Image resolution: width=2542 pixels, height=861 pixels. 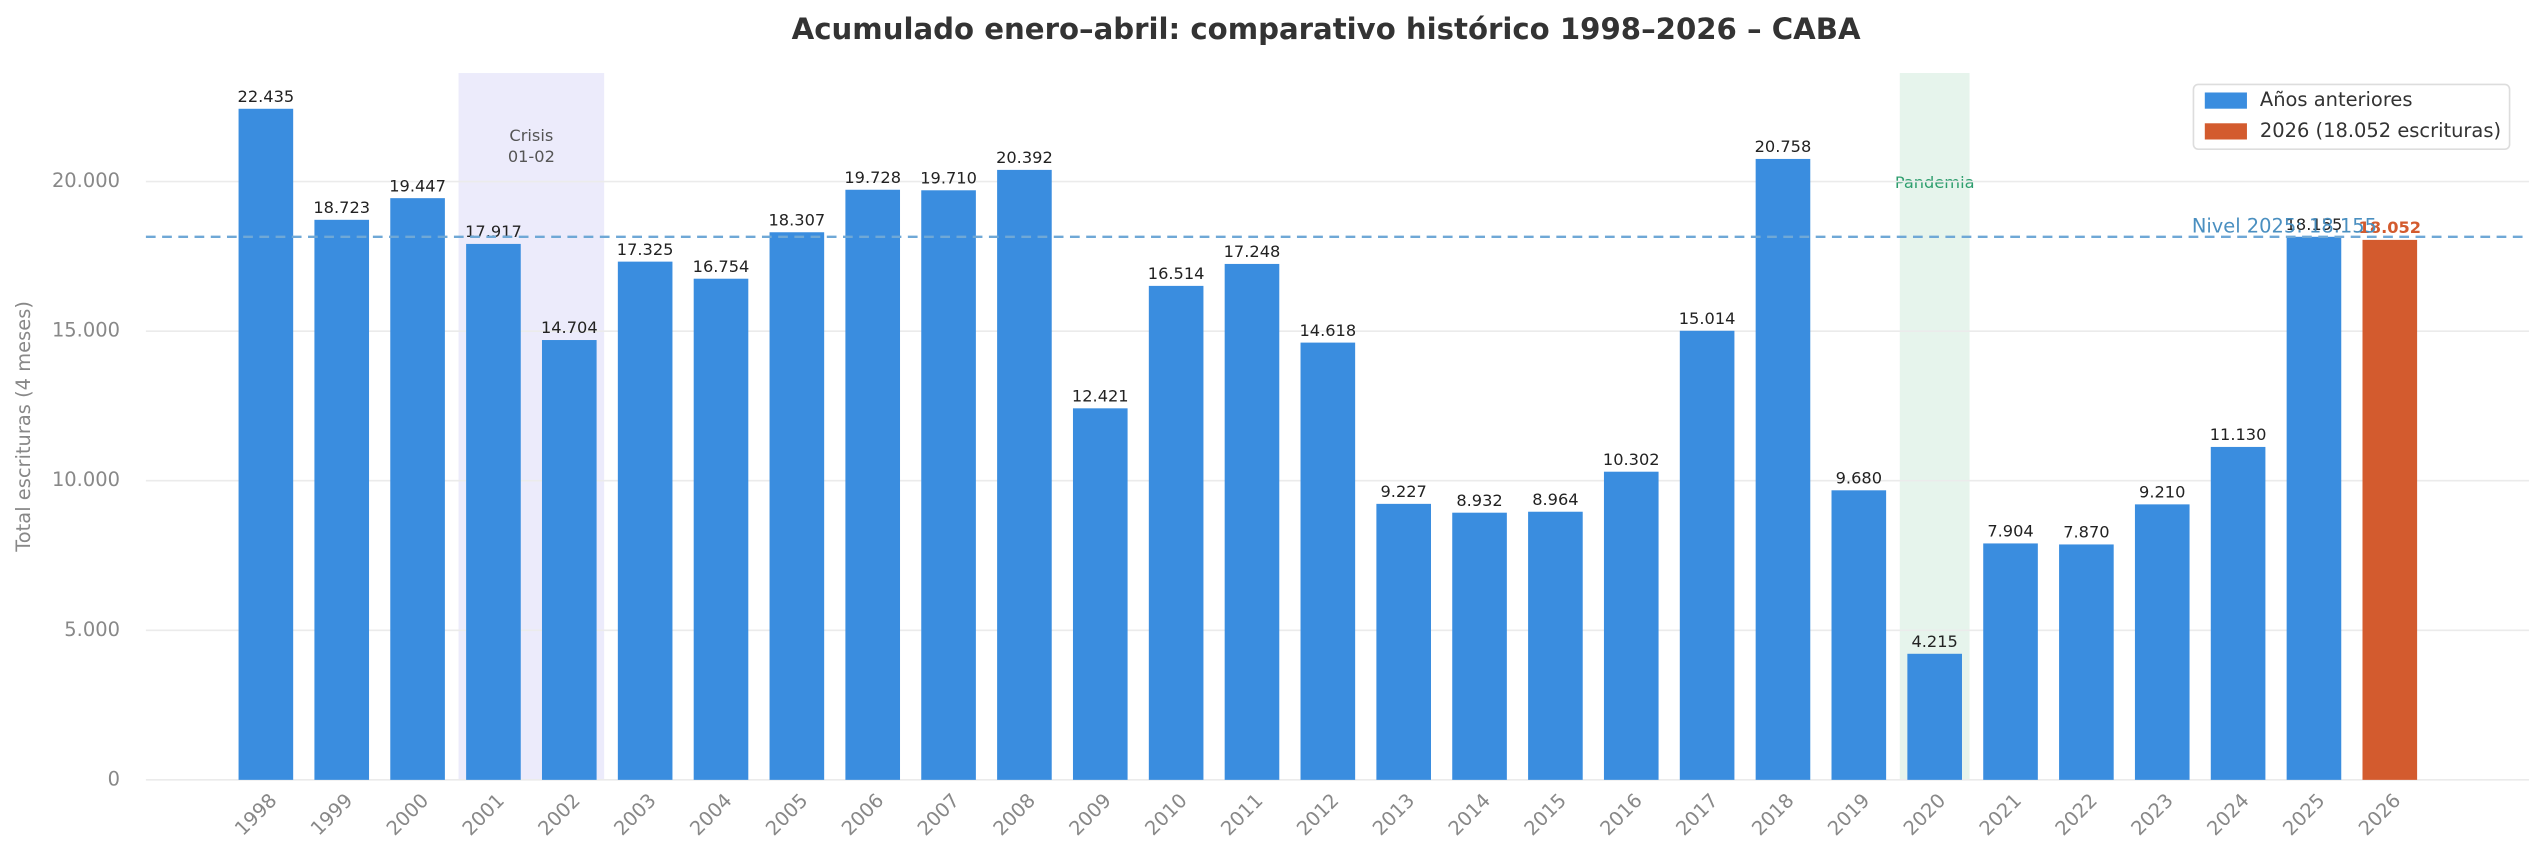 What do you see at coordinates (948, 177) in the screenshot?
I see `value-label: 19.710` at bounding box center [948, 177].